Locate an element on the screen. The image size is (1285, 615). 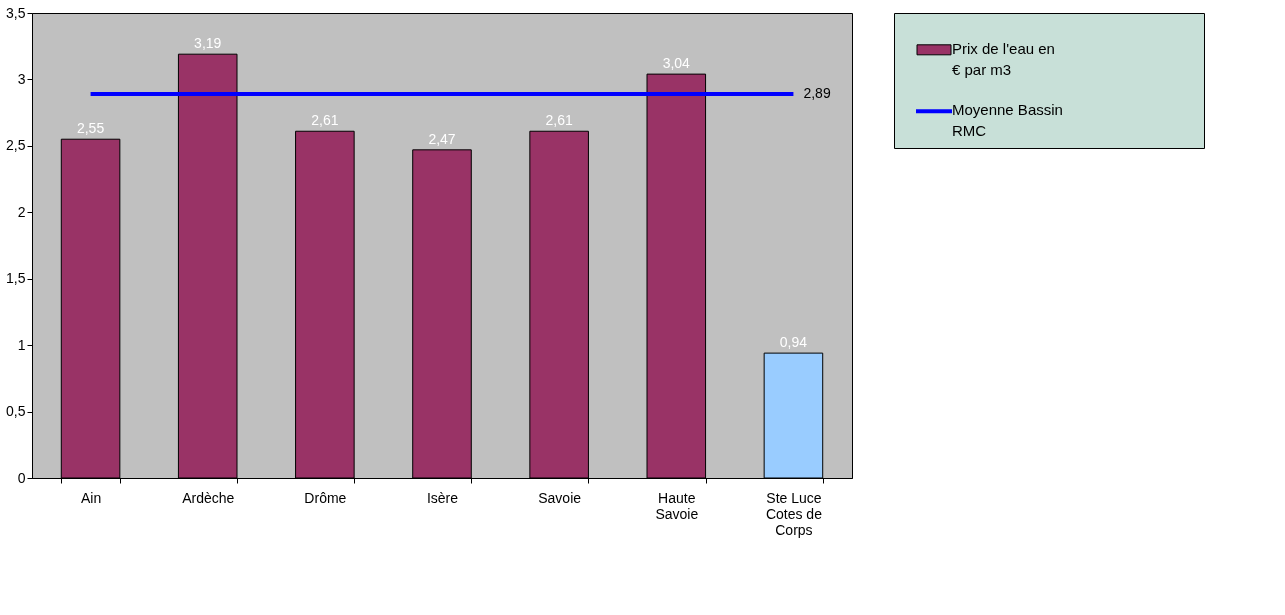
legend-label: Moyenne Bassin RMC is located at coordinates (1007, 120).